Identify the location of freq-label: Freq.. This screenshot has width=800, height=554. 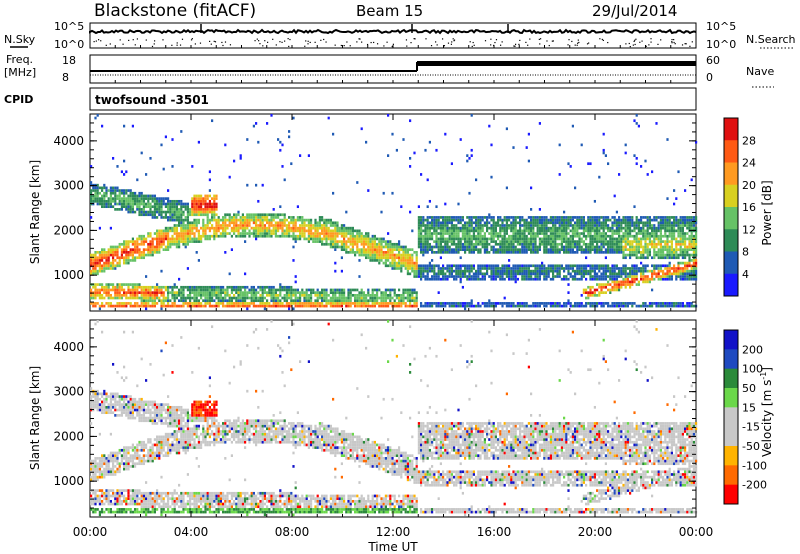
(19, 59).